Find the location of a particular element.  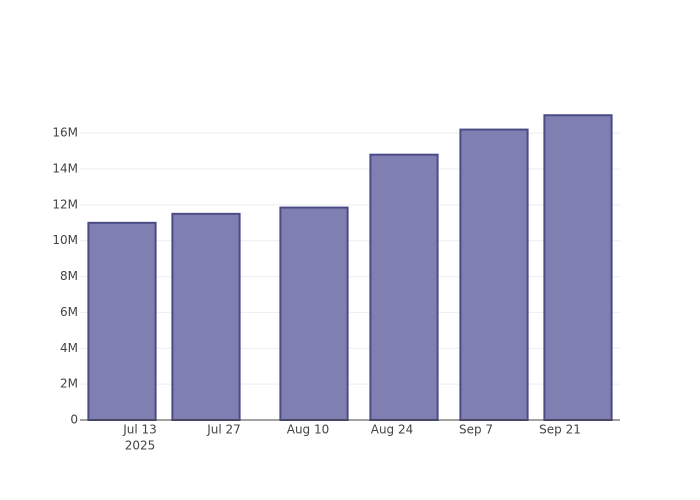

y-tick-label: 2M is located at coordinates (69, 384).